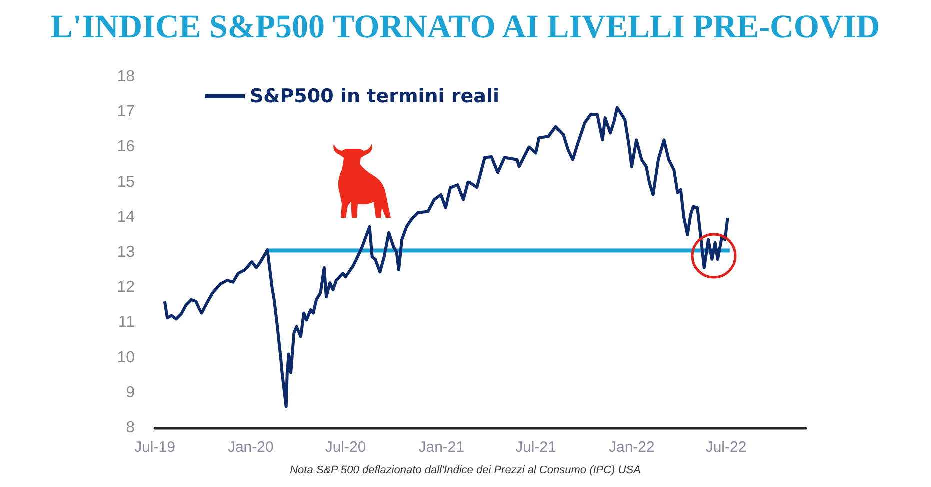 The width and height of the screenshot is (931, 487). Describe the element at coordinates (126, 77) in the screenshot. I see `y-tick-label: 18` at that location.